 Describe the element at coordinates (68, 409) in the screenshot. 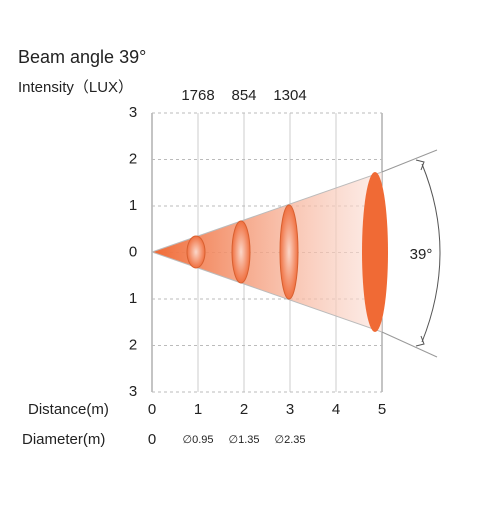

I see `distance-label: Distance(m)` at that location.